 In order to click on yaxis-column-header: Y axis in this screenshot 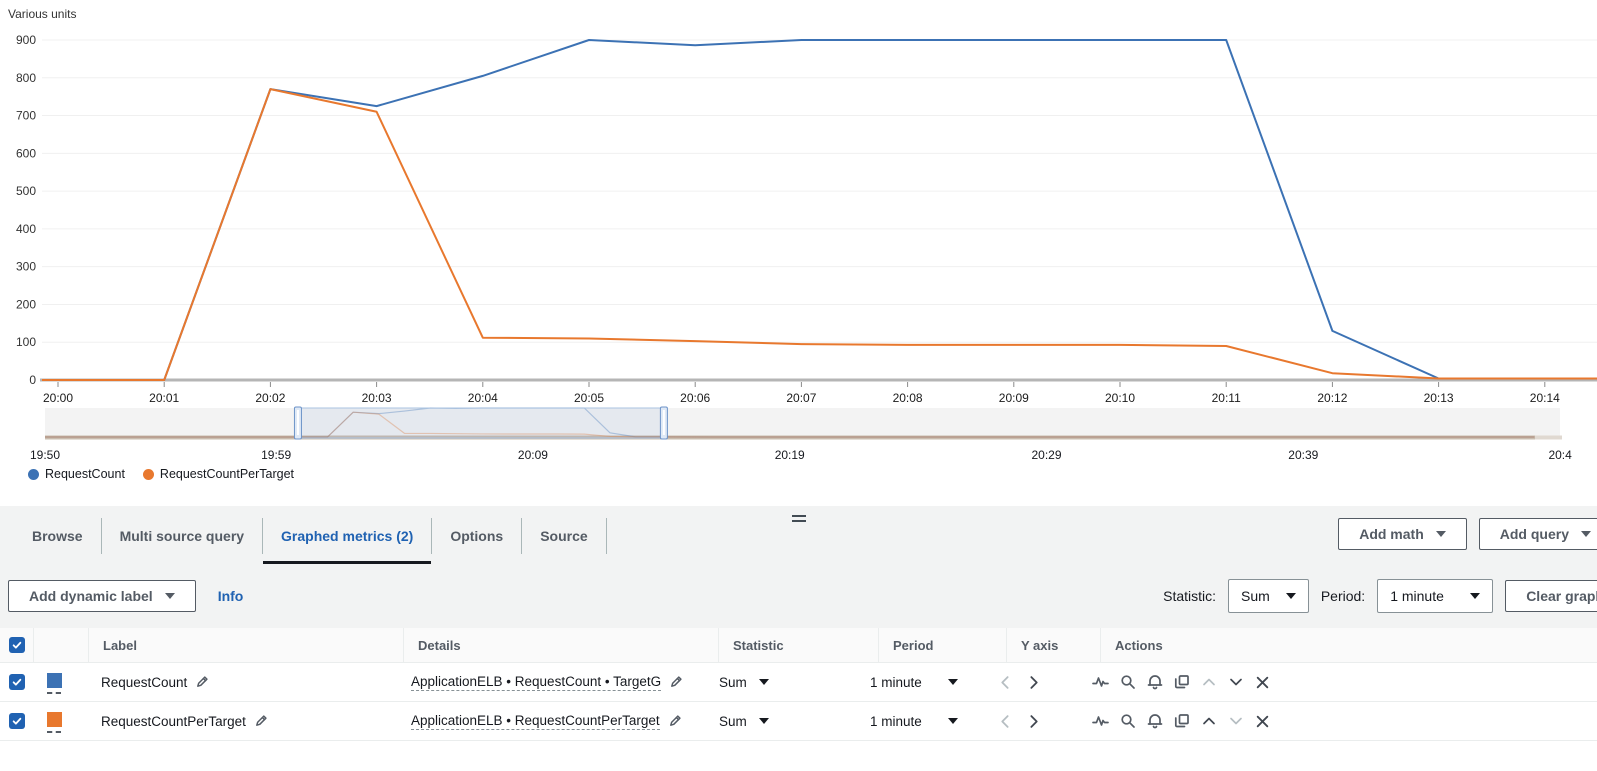, I will do `click(1053, 645)`.